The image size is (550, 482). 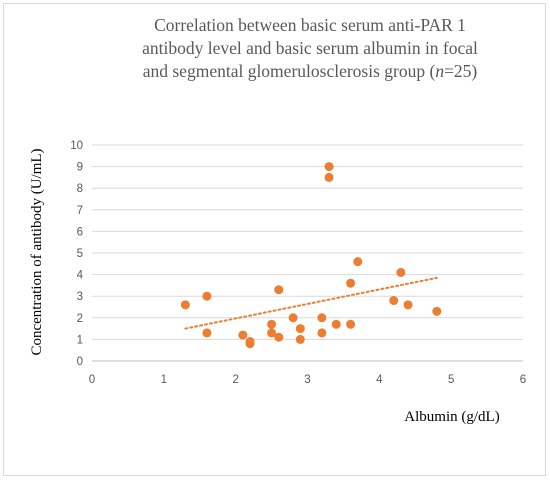 What do you see at coordinates (80, 276) in the screenshot?
I see `y-tick-label: 4` at bounding box center [80, 276].